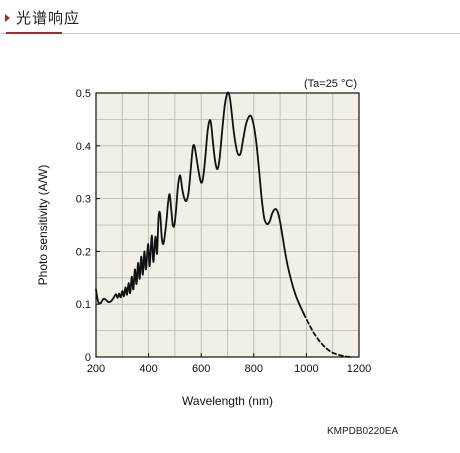 The image size is (460, 453). Describe the element at coordinates (83, 147) in the screenshot. I see `y-tick-label: 0.4` at that location.